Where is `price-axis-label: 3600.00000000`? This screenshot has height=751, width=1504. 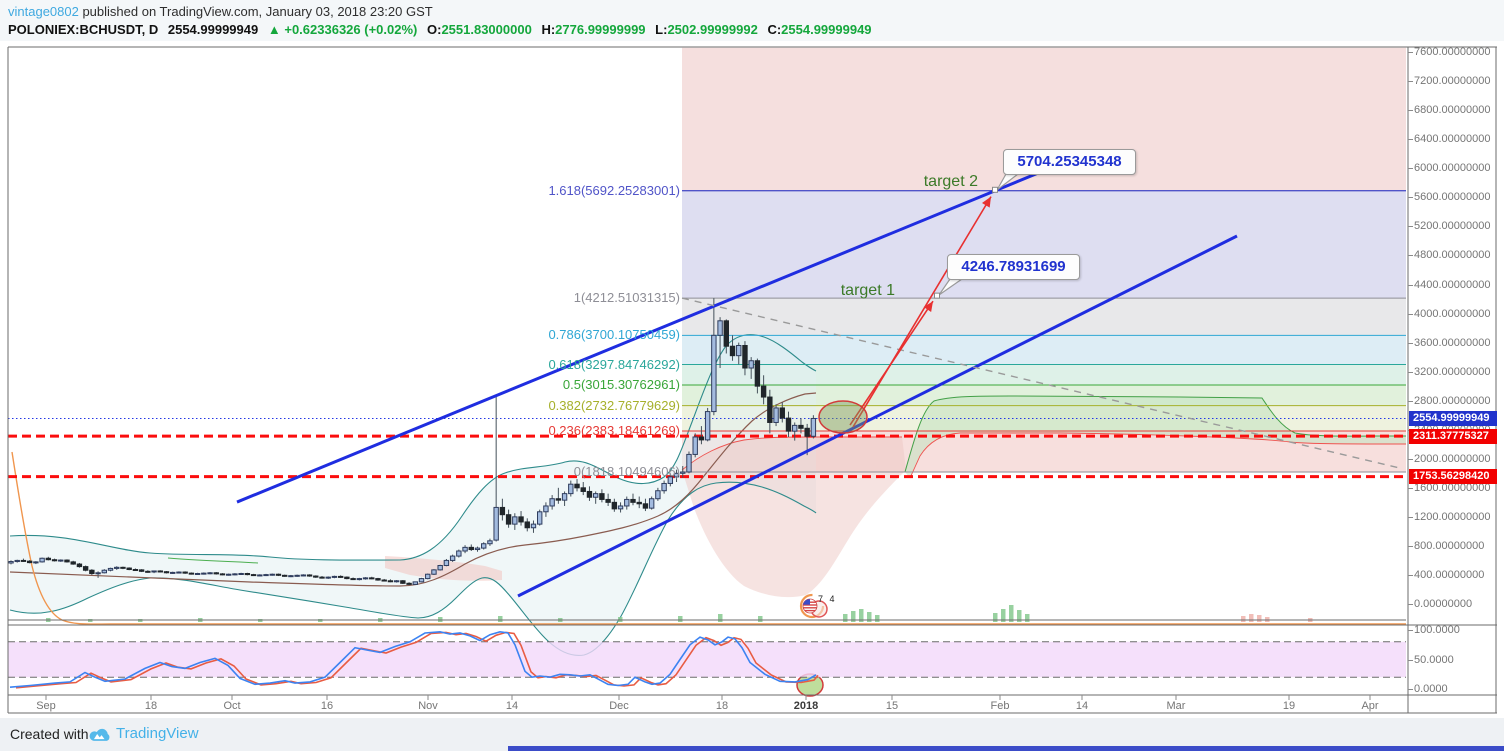 price-axis-label: 3600.00000000 is located at coordinates (1452, 342).